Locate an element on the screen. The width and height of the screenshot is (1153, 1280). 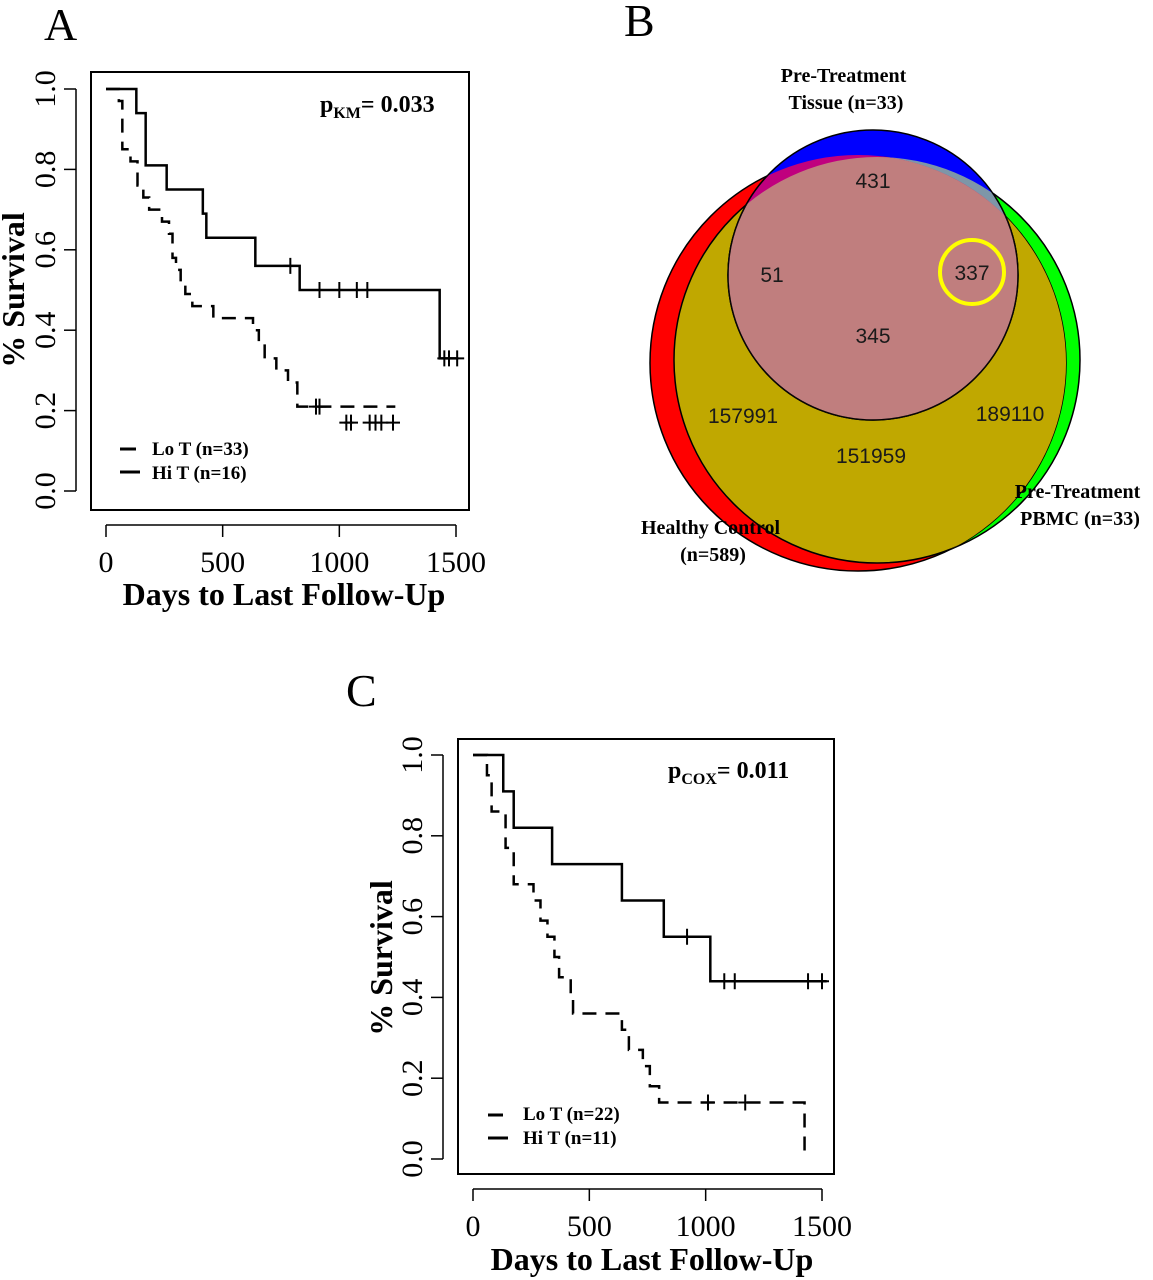
venn-region-all-three is located at coordinates (873, 288).